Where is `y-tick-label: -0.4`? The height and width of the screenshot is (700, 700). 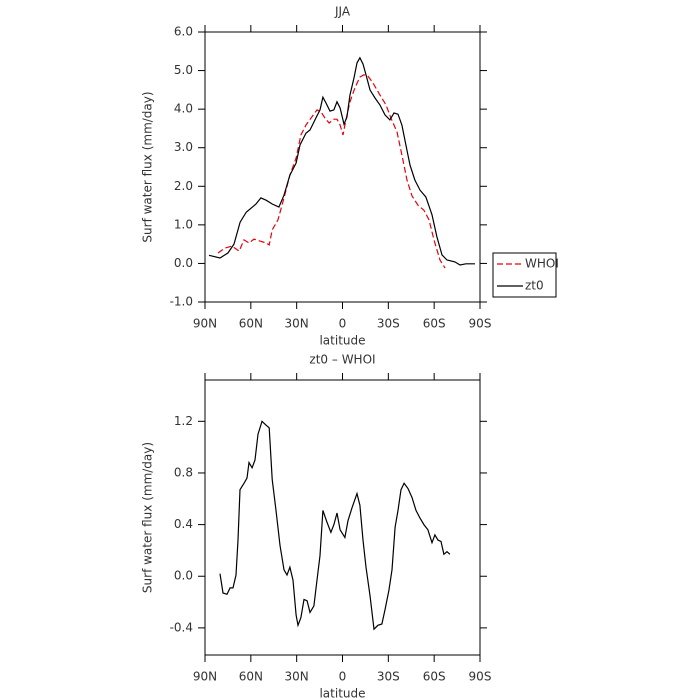
y-tick-label: -0.4 is located at coordinates (181, 627).